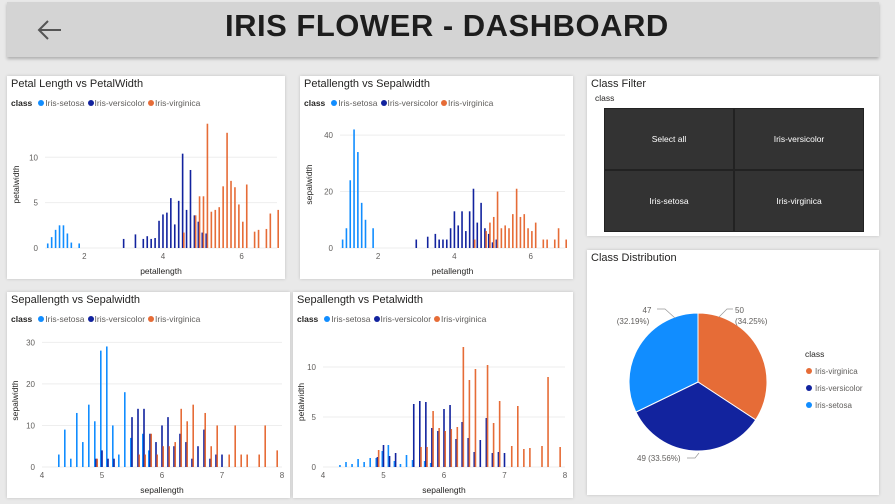 The height and width of the screenshot is (504, 895). Describe the element at coordinates (178, 319) in the screenshot. I see `legend-item-iris-virginica: Iris-virginica` at that location.